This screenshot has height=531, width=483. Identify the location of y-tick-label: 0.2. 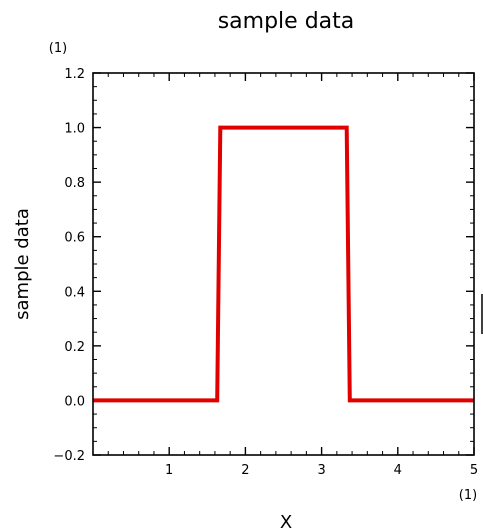
(74, 347).